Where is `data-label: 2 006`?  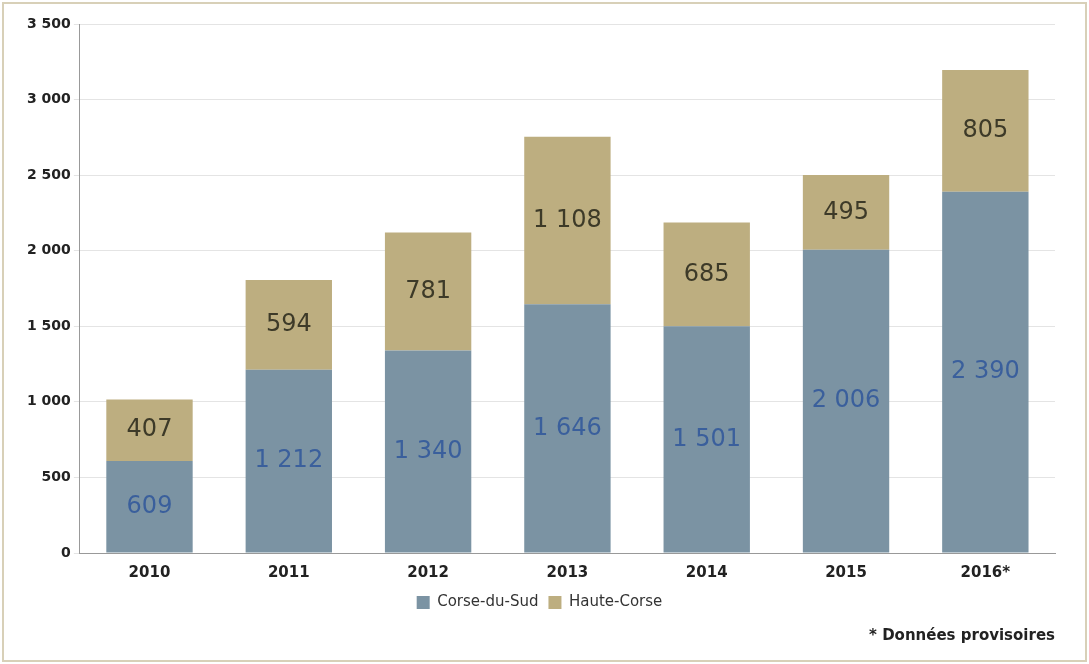 data-label: 2 006 is located at coordinates (846, 399).